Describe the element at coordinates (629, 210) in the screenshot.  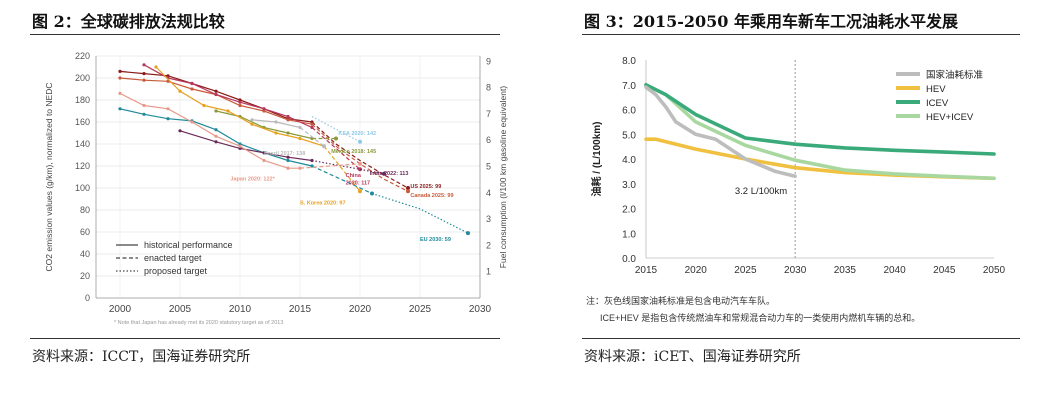
I see `y-tick-label: 2.0` at that location.